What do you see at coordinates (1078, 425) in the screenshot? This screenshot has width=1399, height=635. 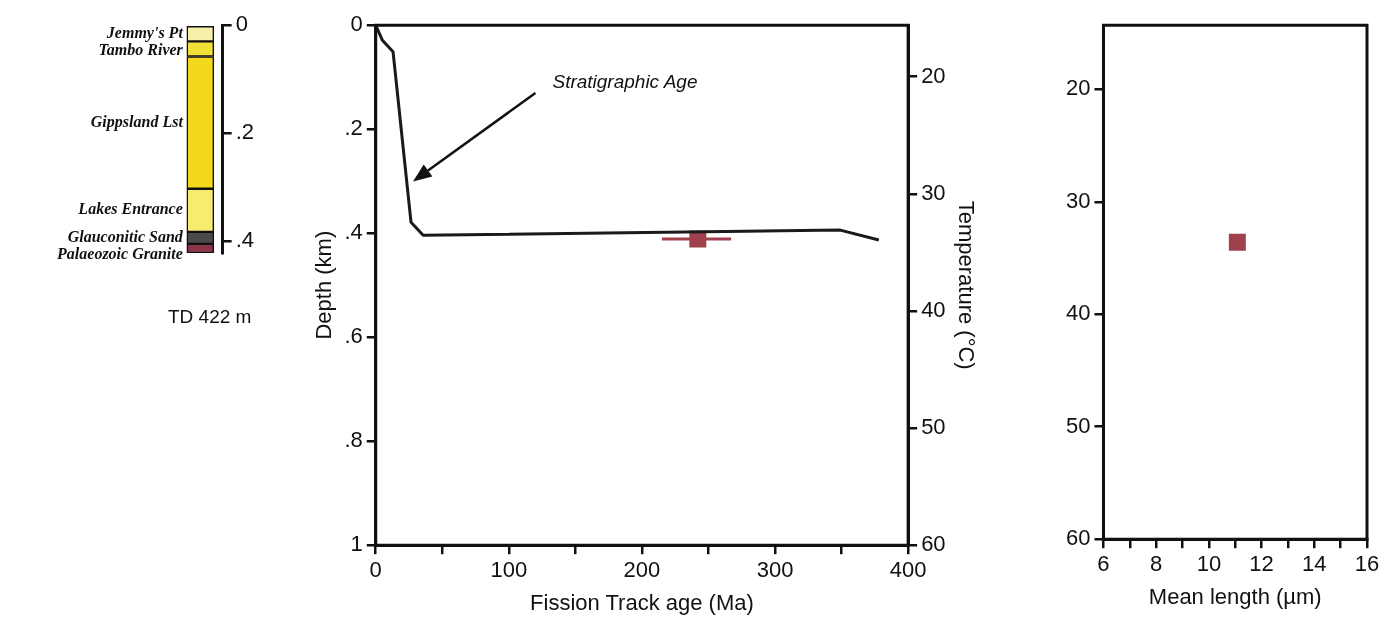 I see `y-tick-label: 50` at bounding box center [1078, 425].